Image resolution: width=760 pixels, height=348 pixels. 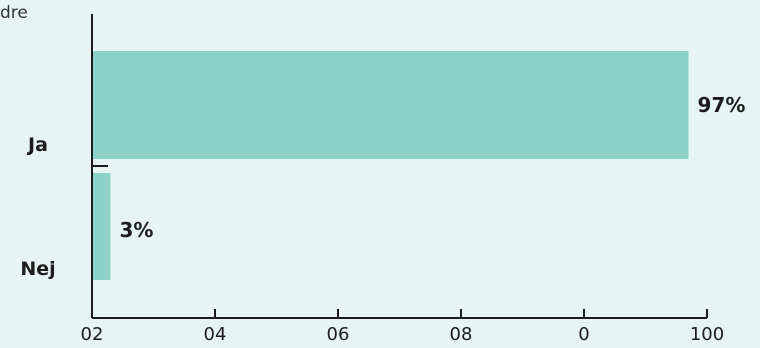 I want to click on category-label-ja: Ja, so click(x=37, y=145).